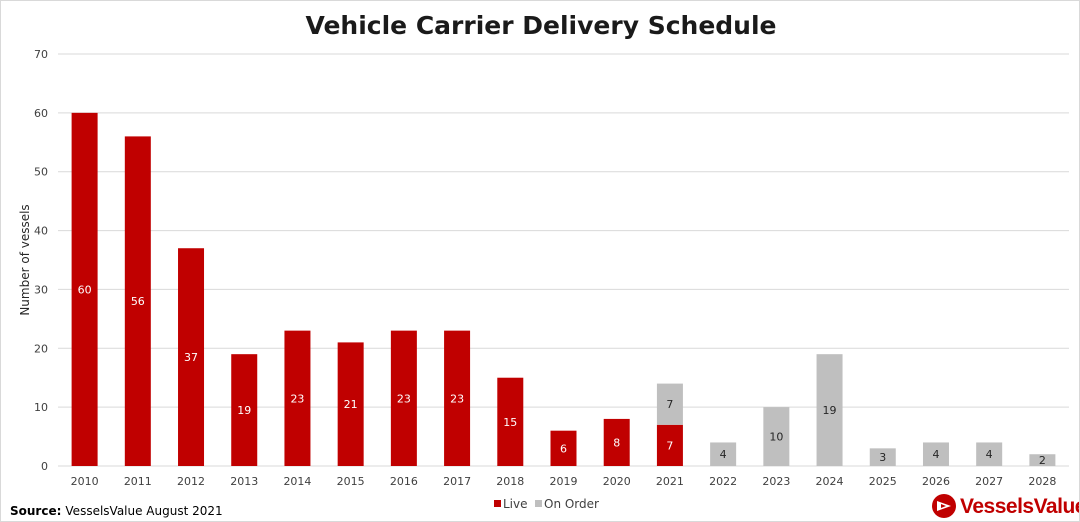 The width and height of the screenshot is (1080, 522). Describe the element at coordinates (457, 481) in the screenshot. I see `x-tick-label: 2017` at that location.